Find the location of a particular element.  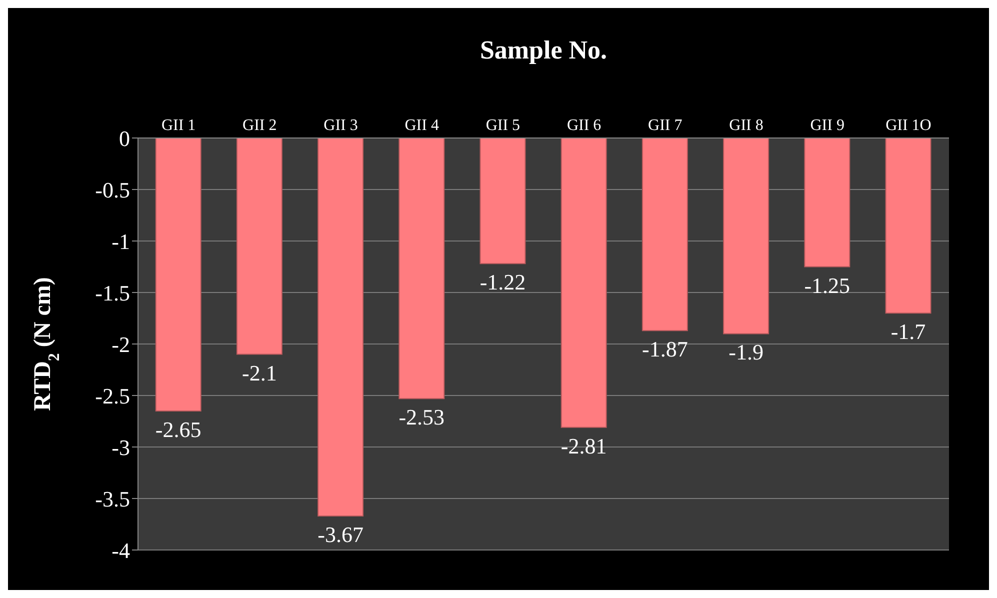

data-label: -2.1 is located at coordinates (259, 373).